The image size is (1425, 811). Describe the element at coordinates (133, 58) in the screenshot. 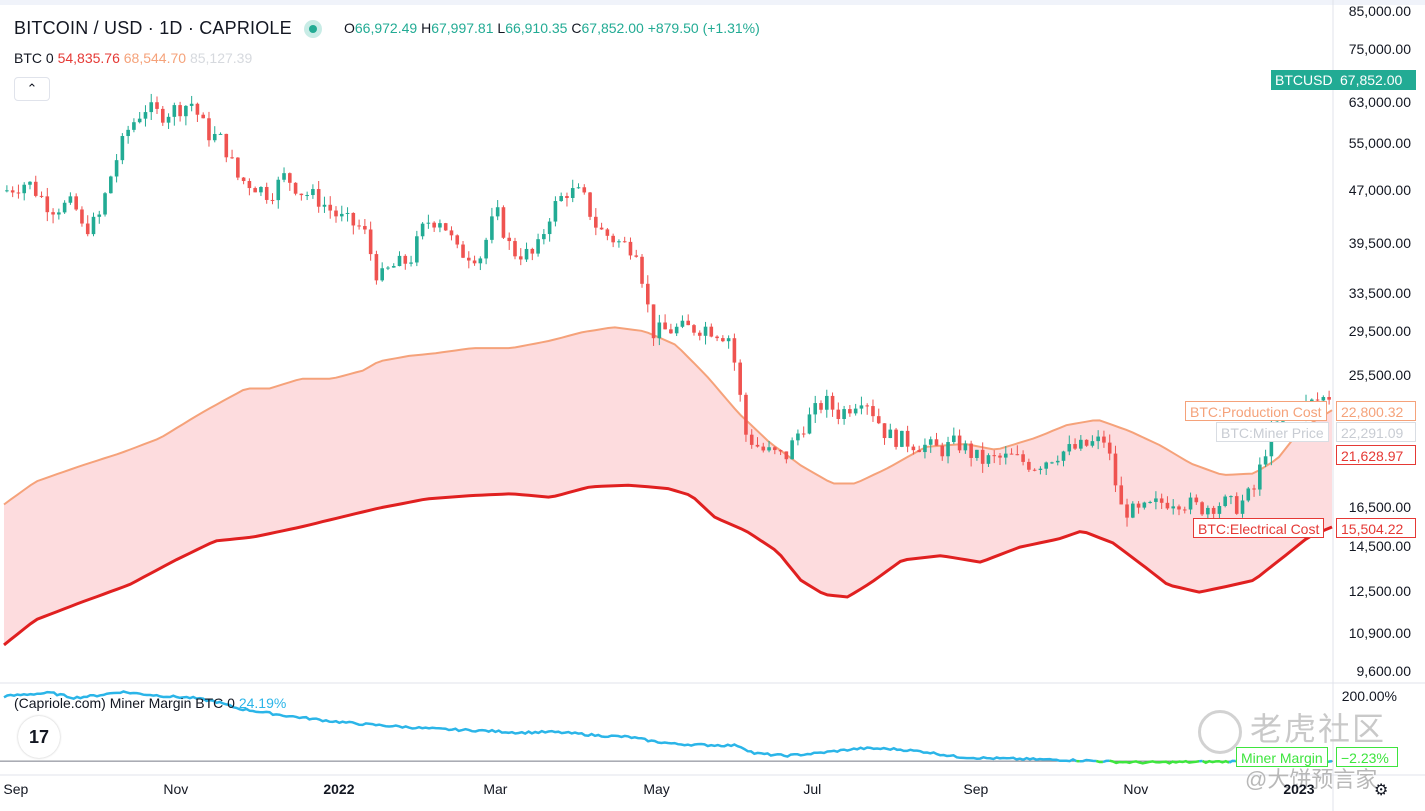

I see `indicator-legend: BTC 0 54,835.76 68,544.70 85,127.39` at that location.